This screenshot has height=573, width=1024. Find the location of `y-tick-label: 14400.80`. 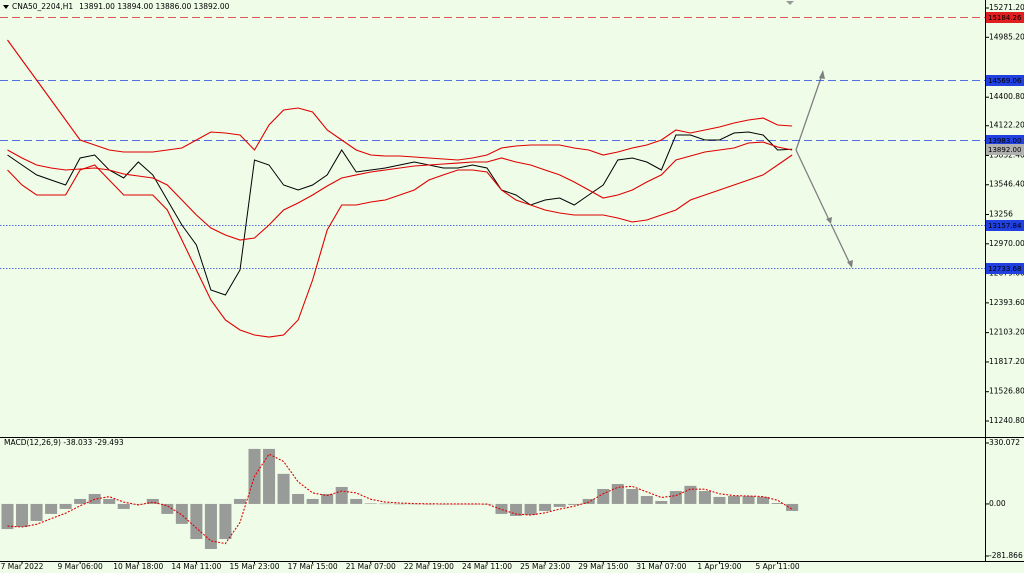

y-tick-label: 14400.80 is located at coordinates (1006, 96).